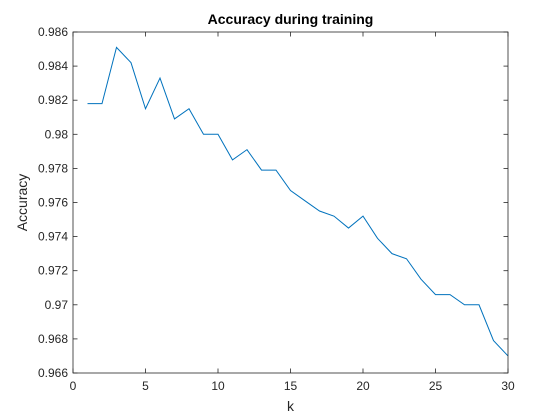 The height and width of the screenshot is (420, 560). I want to click on y-axis-label: Accuracy, so click(22, 203).